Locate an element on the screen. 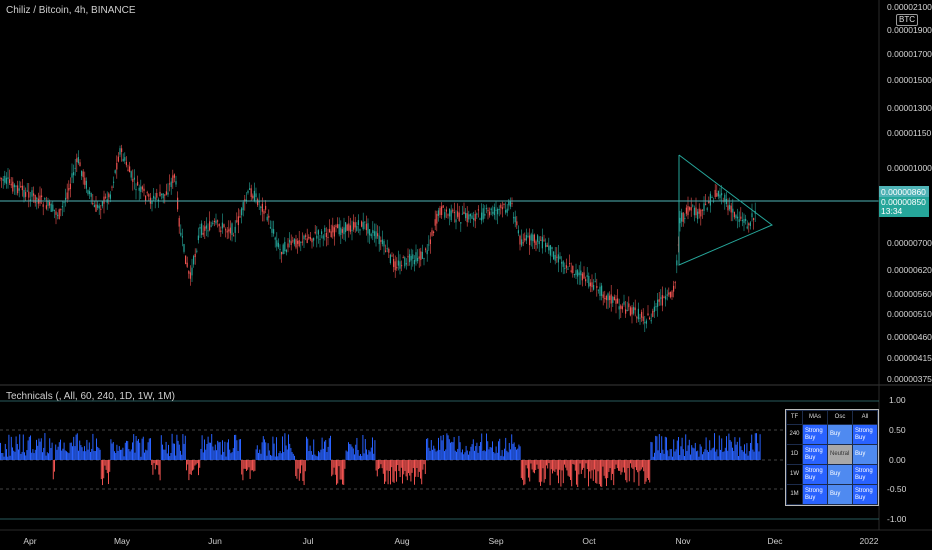  indicator-title: Technicals (, All, 60, 240, 1D, 1W, 1M) is located at coordinates (90, 396).